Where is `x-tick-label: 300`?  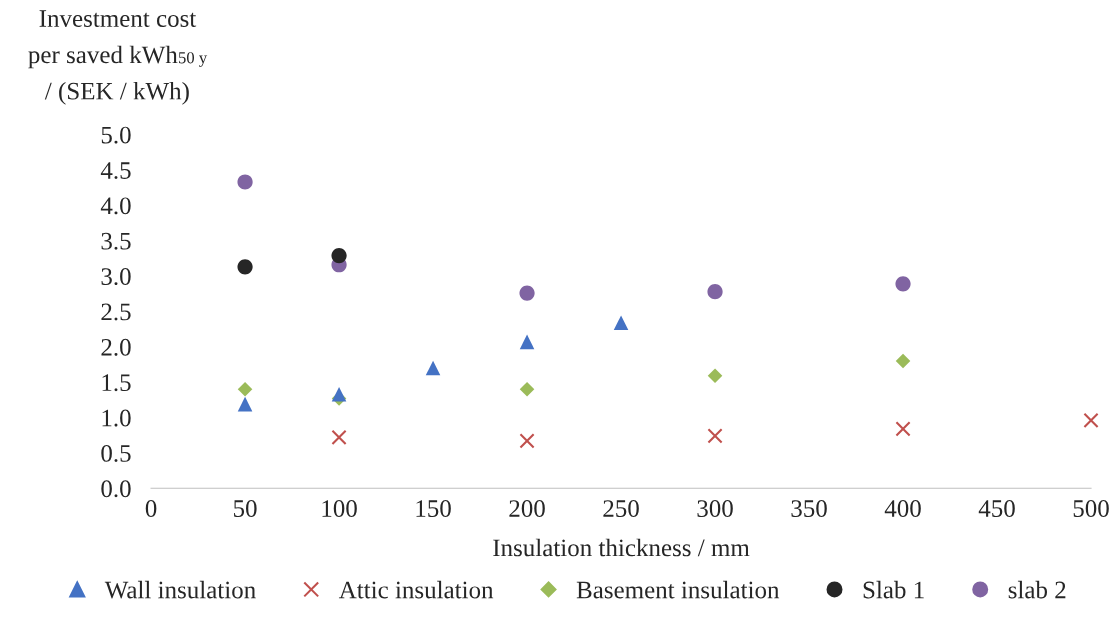 x-tick-label: 300 is located at coordinates (715, 508).